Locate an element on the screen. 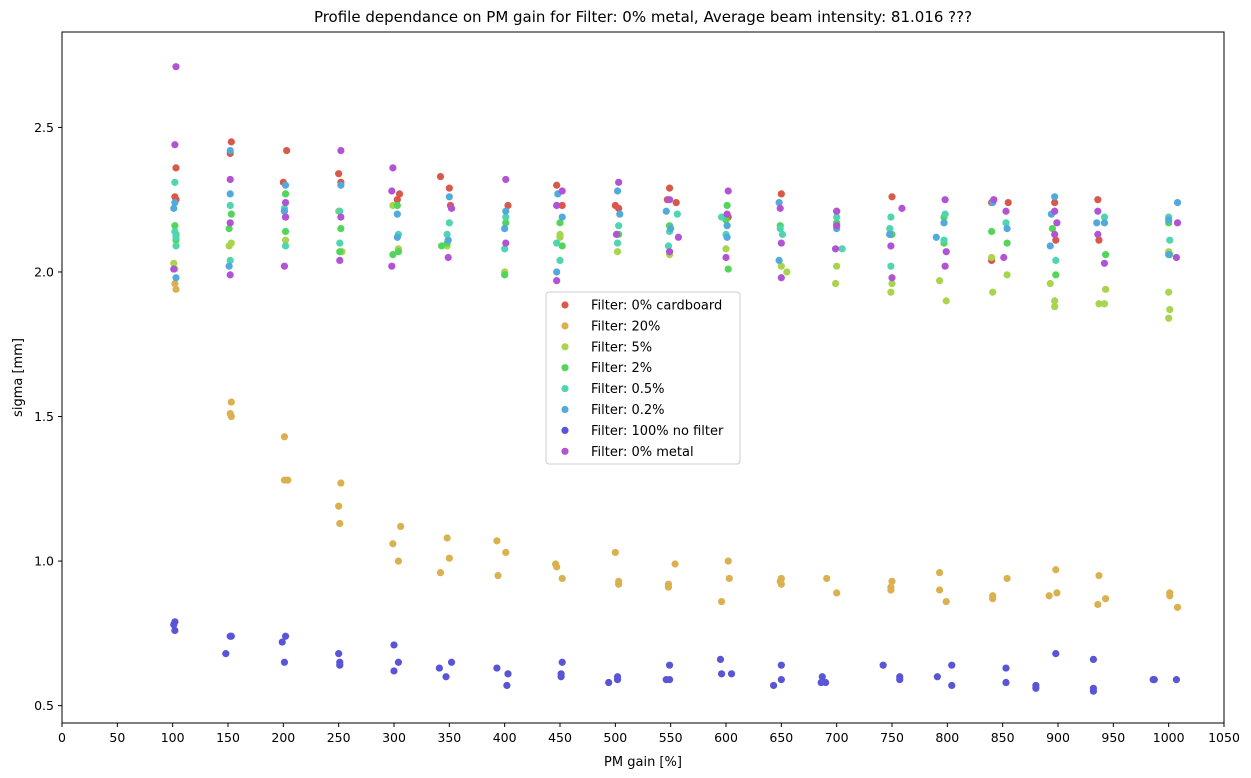 The image size is (1251, 778). legend-box is located at coordinates (643, 378).